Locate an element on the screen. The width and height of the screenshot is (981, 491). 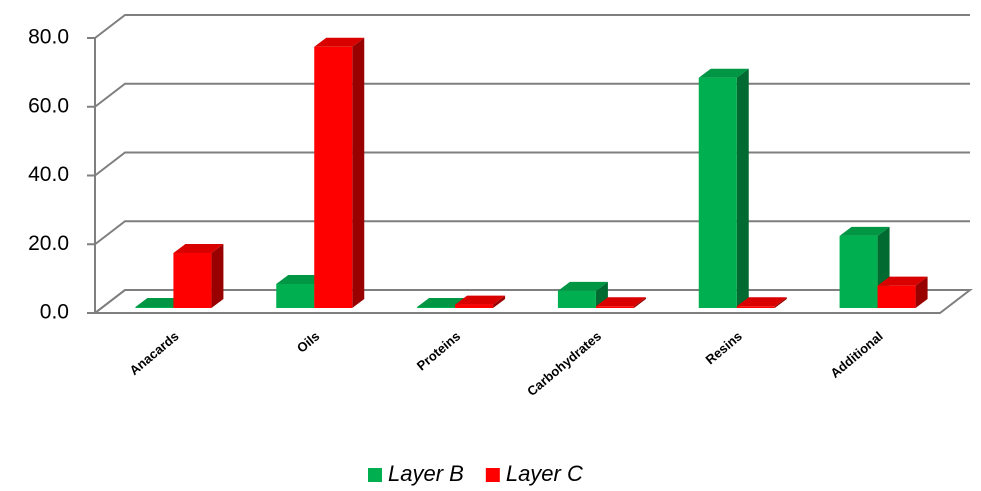
y-tick-label: 40.0 is located at coordinates (48, 174).